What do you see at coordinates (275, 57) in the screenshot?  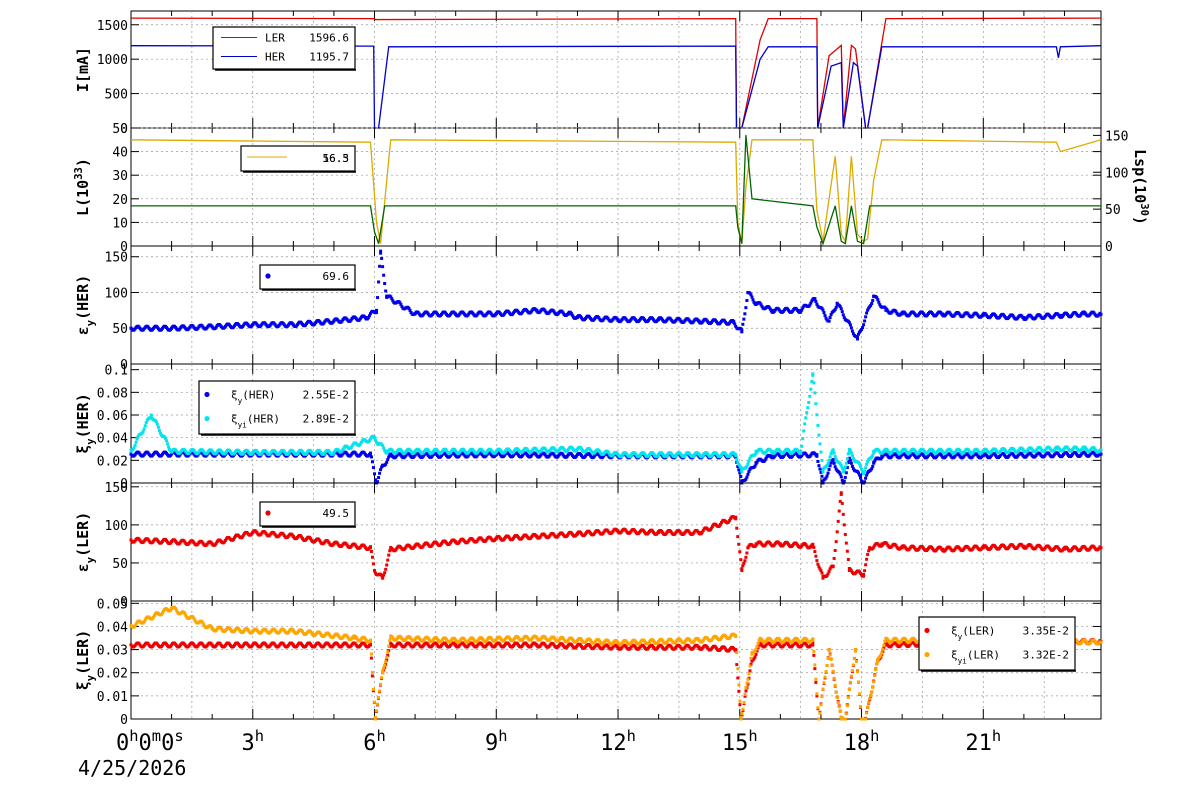 I see `legend-series-name: HER` at bounding box center [275, 57].